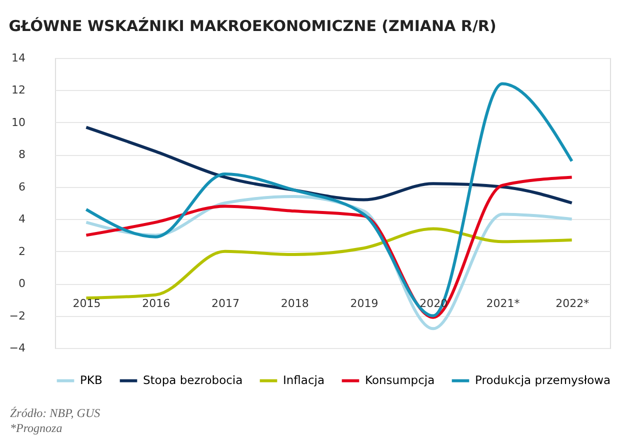 The width and height of the screenshot is (640, 438). I want to click on legend-label: Produkcja przemysłowa, so click(543, 379).